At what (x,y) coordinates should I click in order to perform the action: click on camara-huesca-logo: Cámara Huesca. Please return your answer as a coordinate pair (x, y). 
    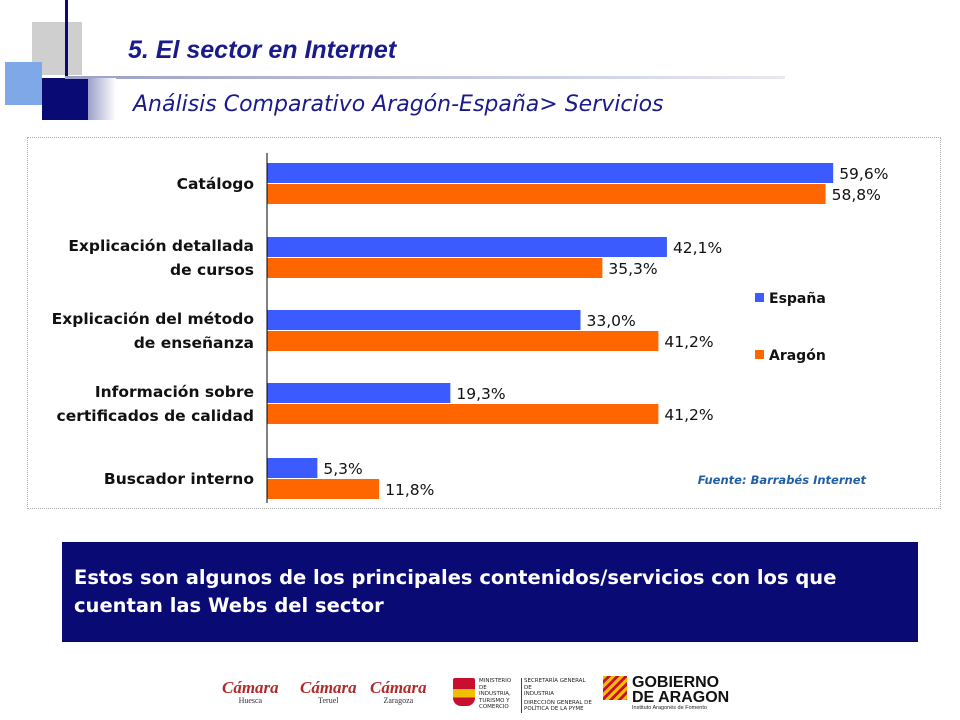
    Looking at the image, I should click on (250, 691).